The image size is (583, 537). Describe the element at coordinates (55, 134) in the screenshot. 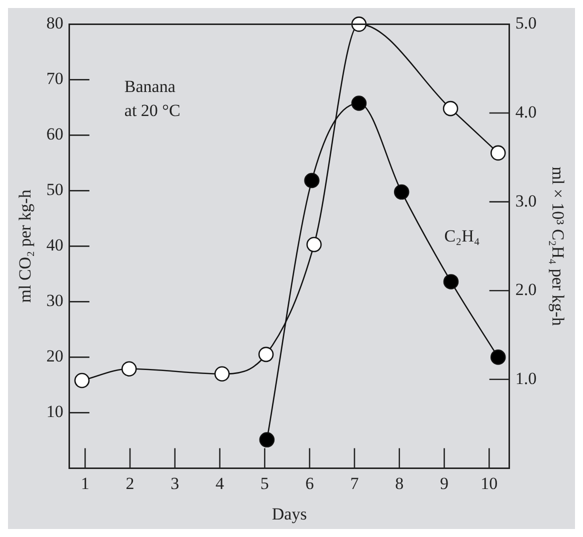

I see `y-tick-label: 60` at that location.